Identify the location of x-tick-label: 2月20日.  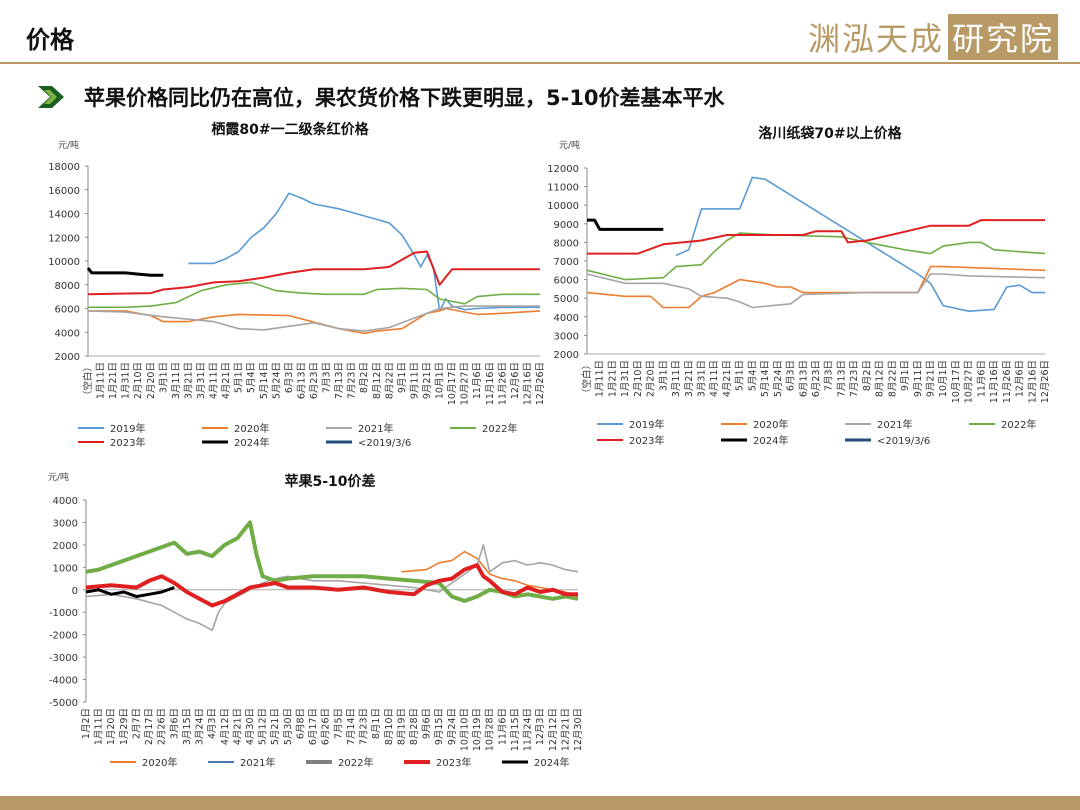
(151, 380).